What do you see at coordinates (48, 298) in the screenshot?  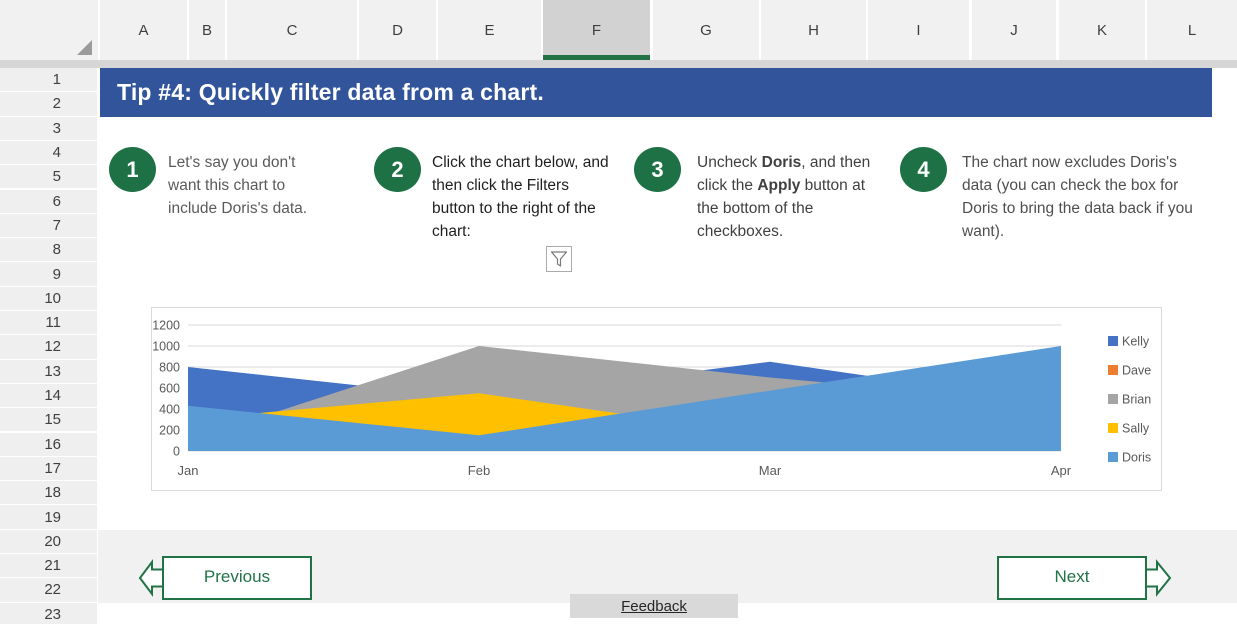 I see `row-header-10: 10` at bounding box center [48, 298].